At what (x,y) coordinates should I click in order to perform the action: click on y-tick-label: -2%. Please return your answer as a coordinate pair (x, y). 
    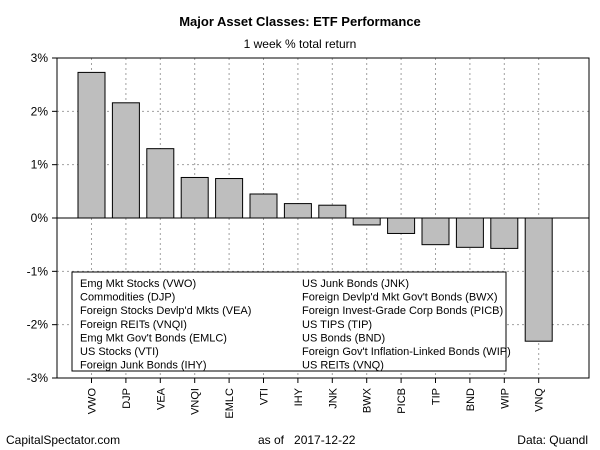
    Looking at the image, I should click on (38, 325).